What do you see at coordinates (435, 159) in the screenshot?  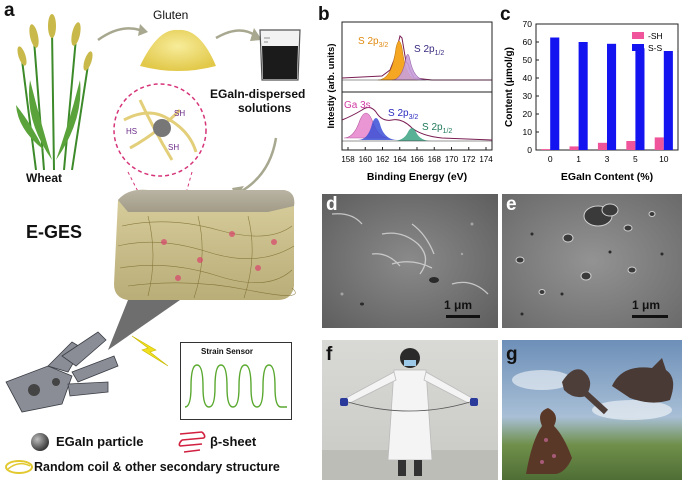 I see `xps-xtick-label: 168` at bounding box center [435, 159].